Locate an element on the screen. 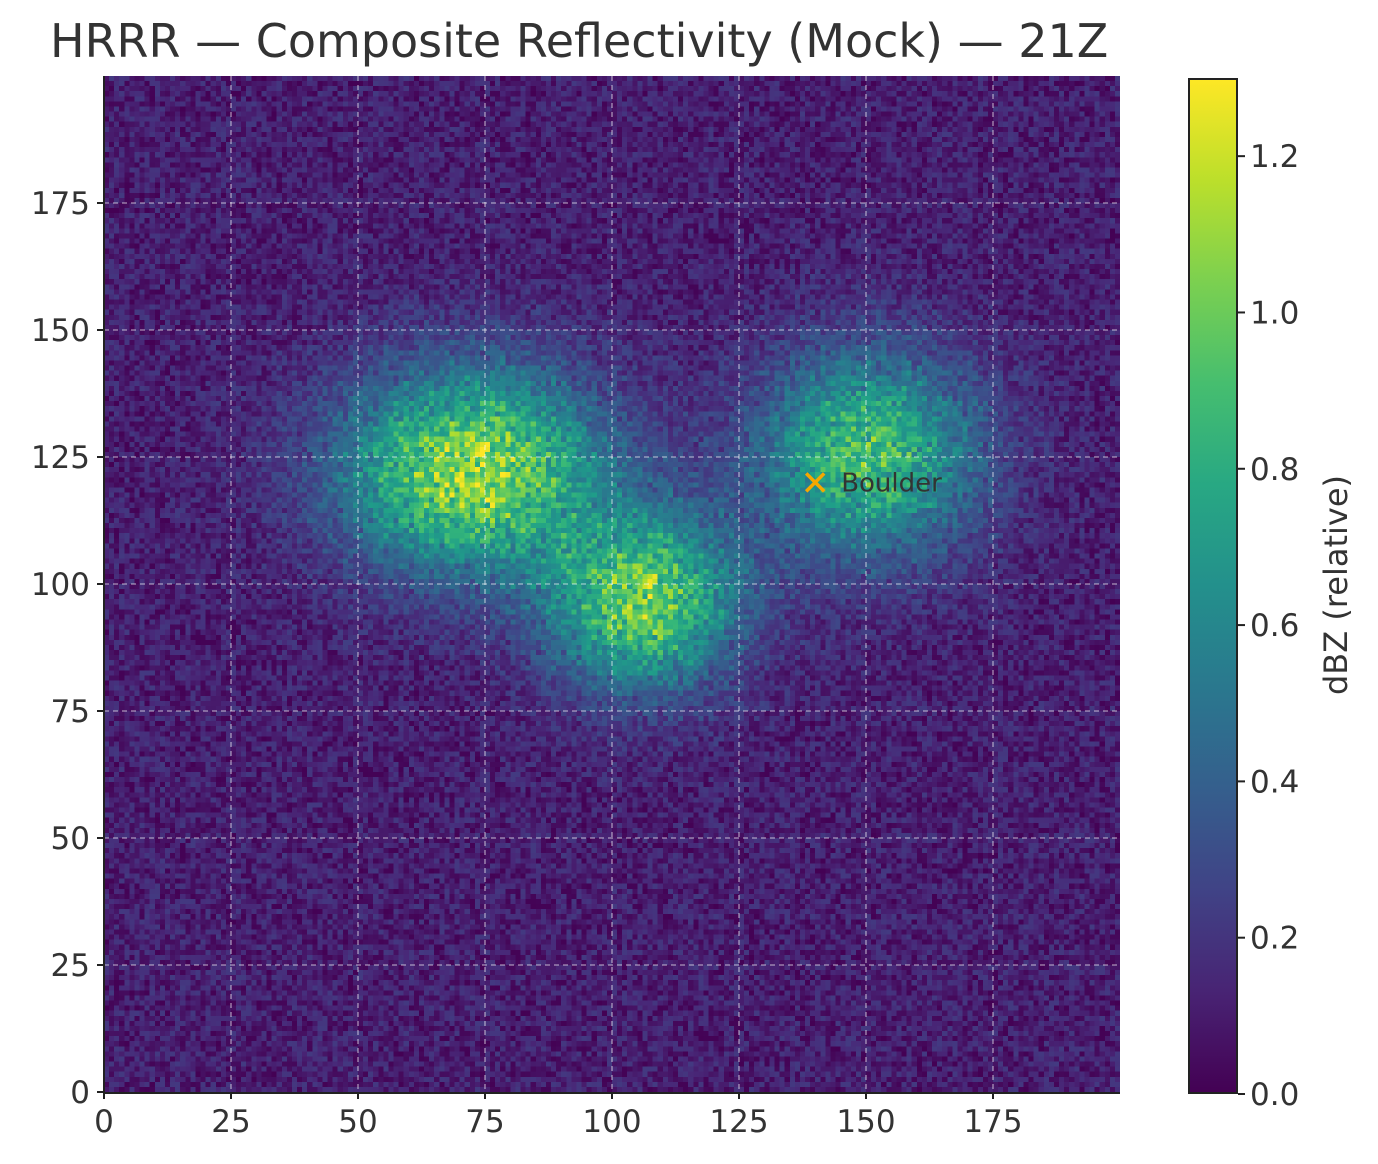  y-tick-label: 100 is located at coordinates (60, 585).